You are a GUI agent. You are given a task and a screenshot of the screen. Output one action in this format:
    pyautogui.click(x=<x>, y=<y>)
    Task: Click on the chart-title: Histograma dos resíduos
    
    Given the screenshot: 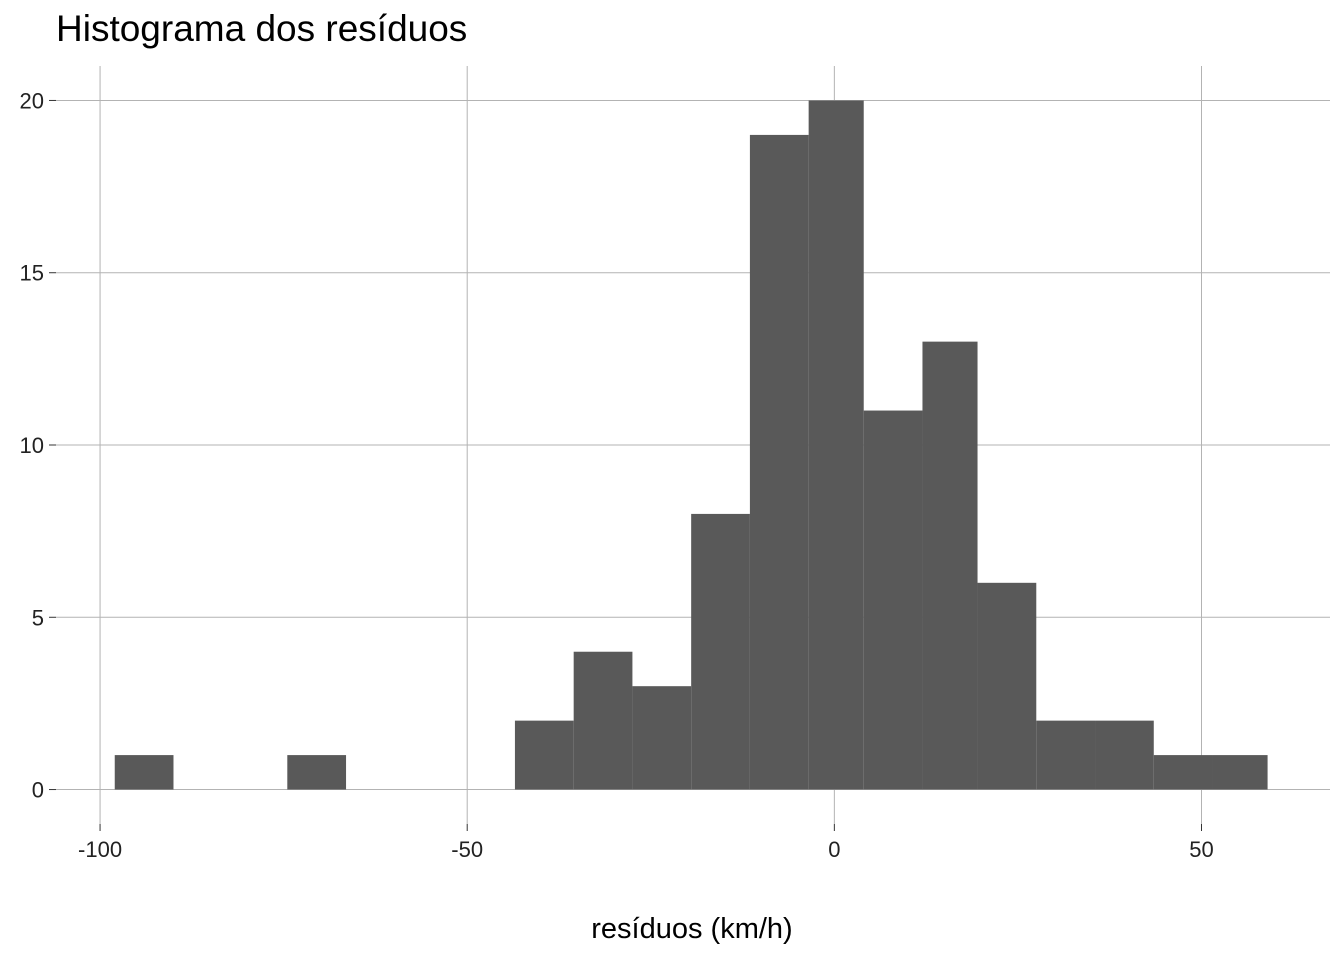 What is the action you would take?
    pyautogui.click(x=262, y=28)
    